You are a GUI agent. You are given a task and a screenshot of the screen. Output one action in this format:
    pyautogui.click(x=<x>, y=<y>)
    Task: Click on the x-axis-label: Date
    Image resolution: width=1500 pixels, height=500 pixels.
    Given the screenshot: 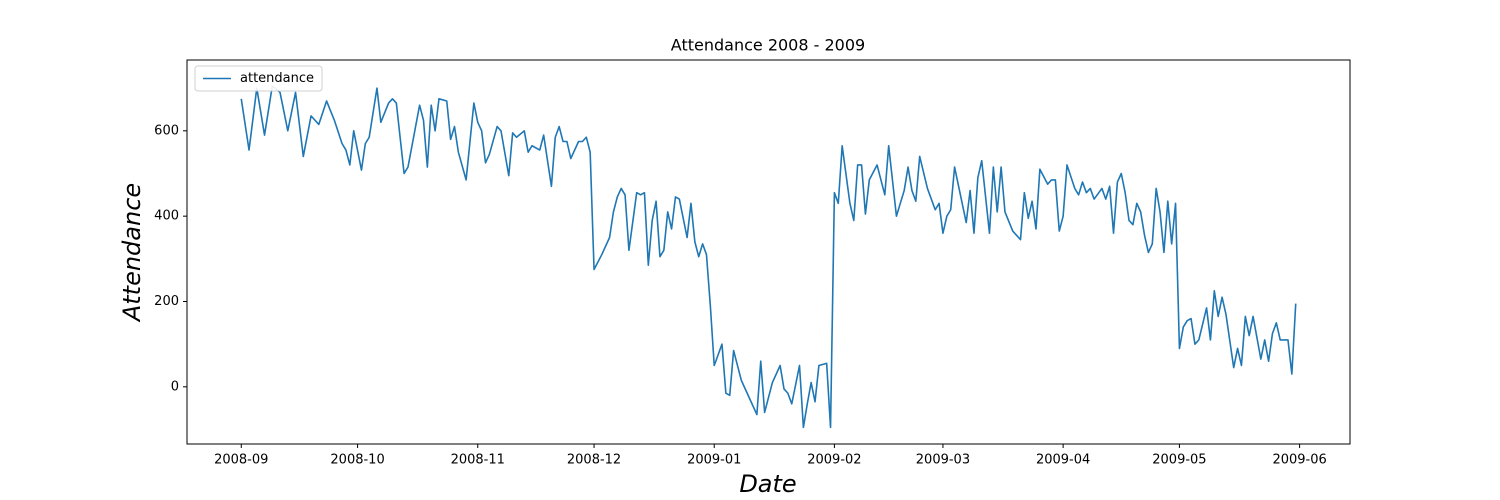 What is the action you would take?
    pyautogui.click(x=767, y=484)
    